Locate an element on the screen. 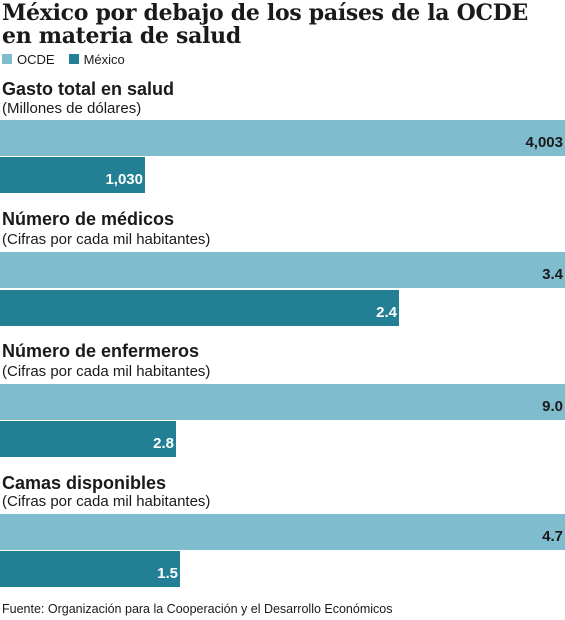  bar-label-mexico-enfermeros: 2.8 is located at coordinates (163, 443).